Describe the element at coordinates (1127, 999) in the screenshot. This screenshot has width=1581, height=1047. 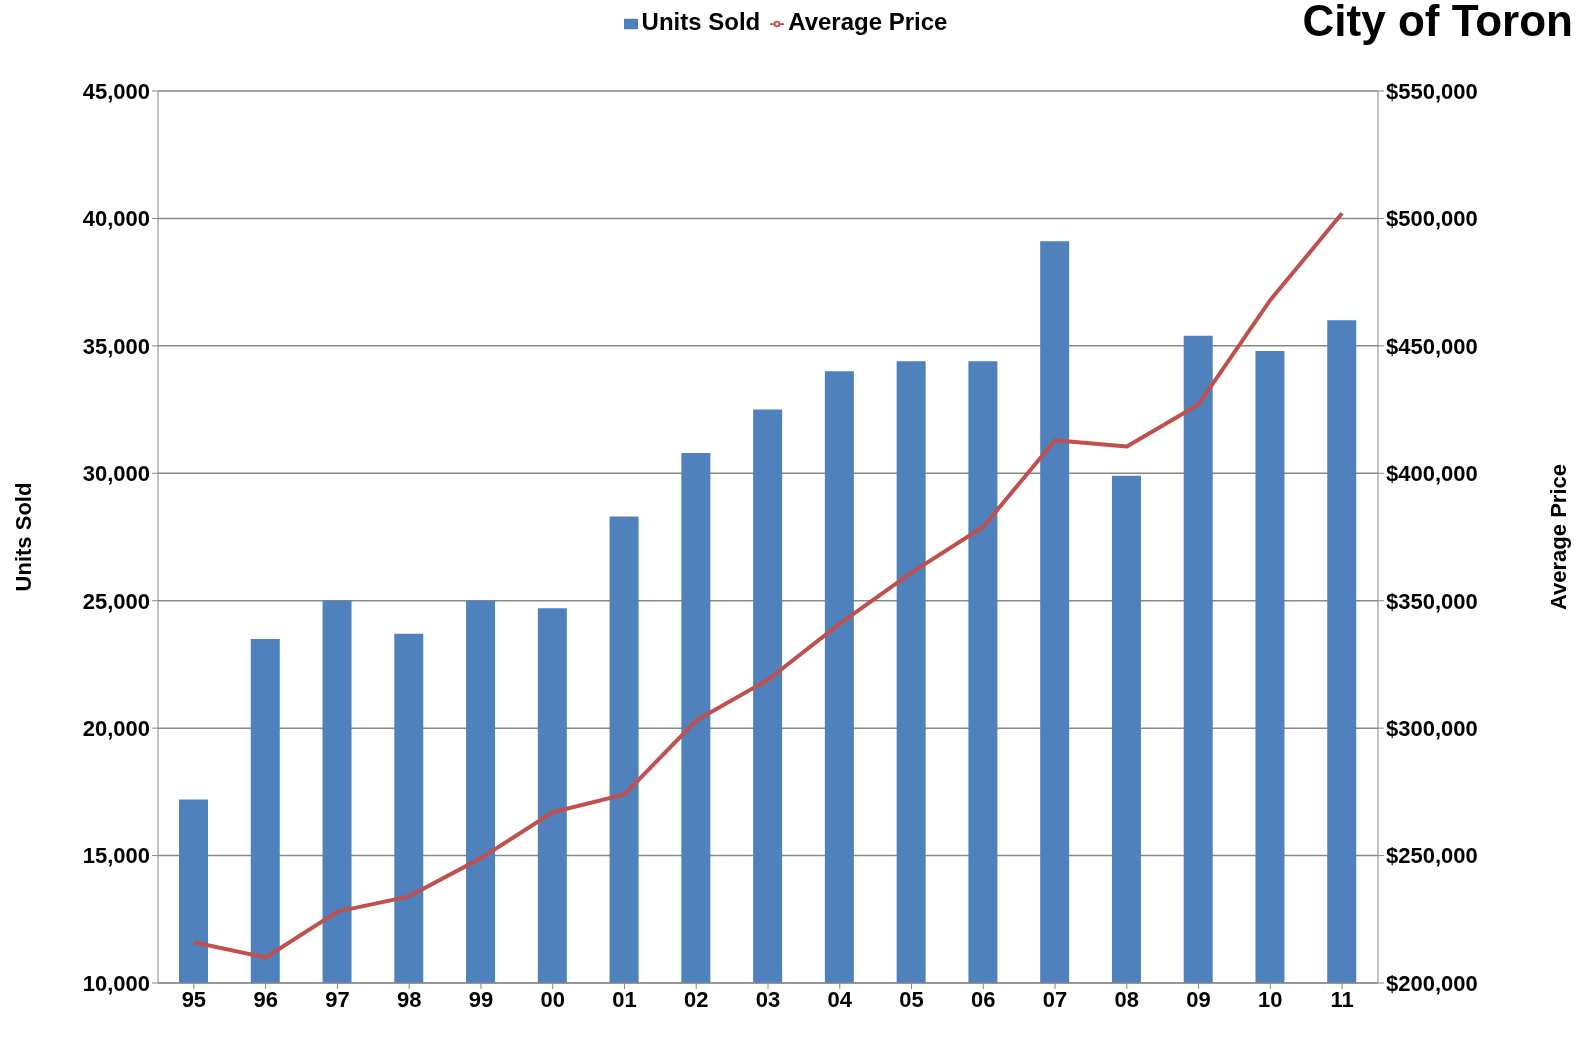
I see `x-tick-label: 08` at that location.